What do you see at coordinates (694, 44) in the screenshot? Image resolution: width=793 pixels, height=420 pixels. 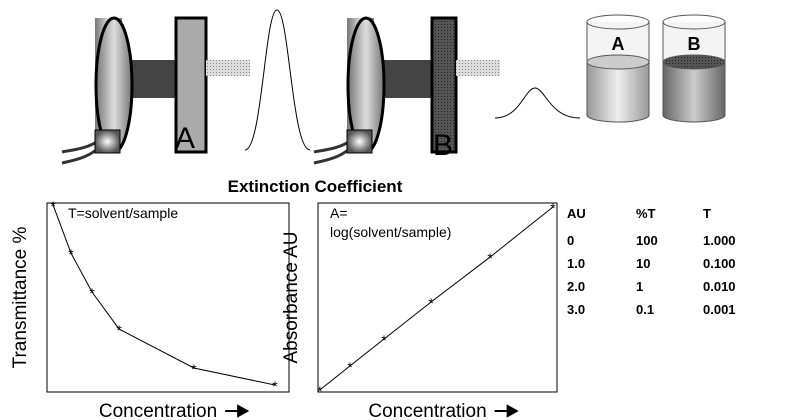 I see `cuvette-label: B` at bounding box center [694, 44].